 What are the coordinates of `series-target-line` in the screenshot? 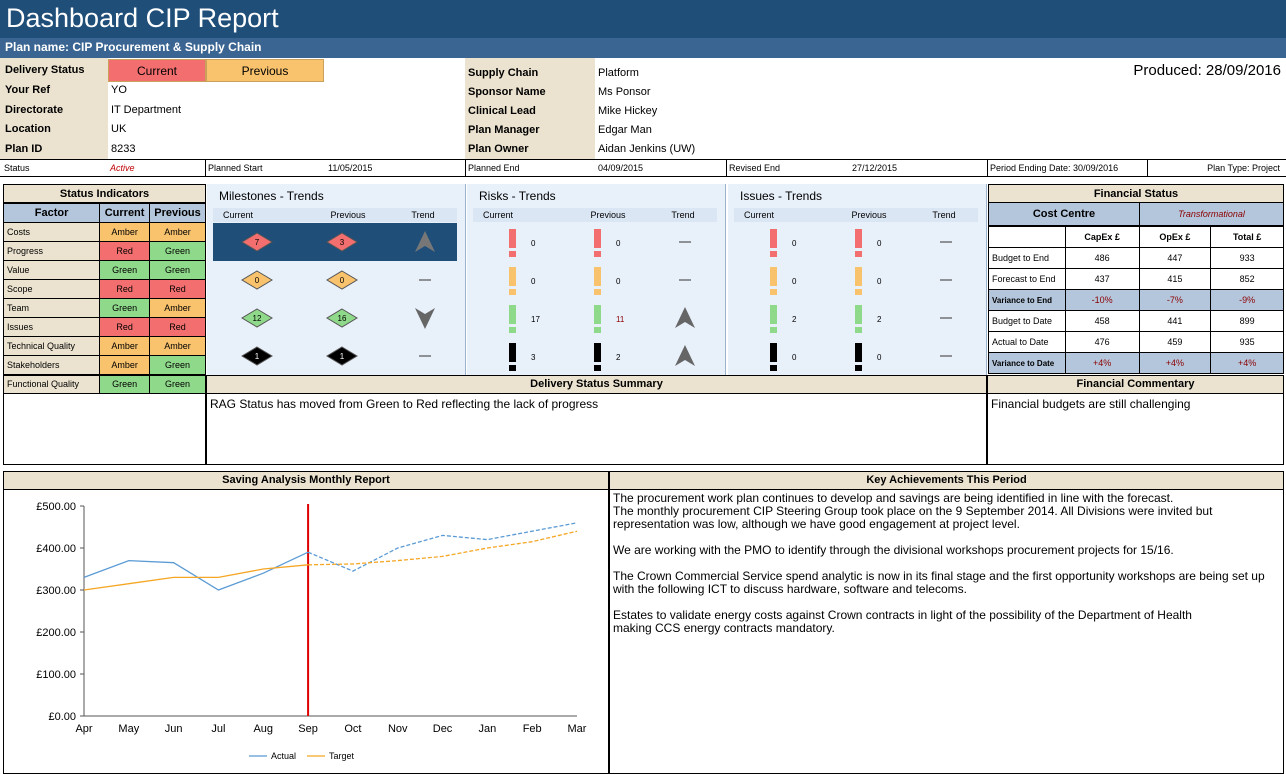 It's located at (196, 577).